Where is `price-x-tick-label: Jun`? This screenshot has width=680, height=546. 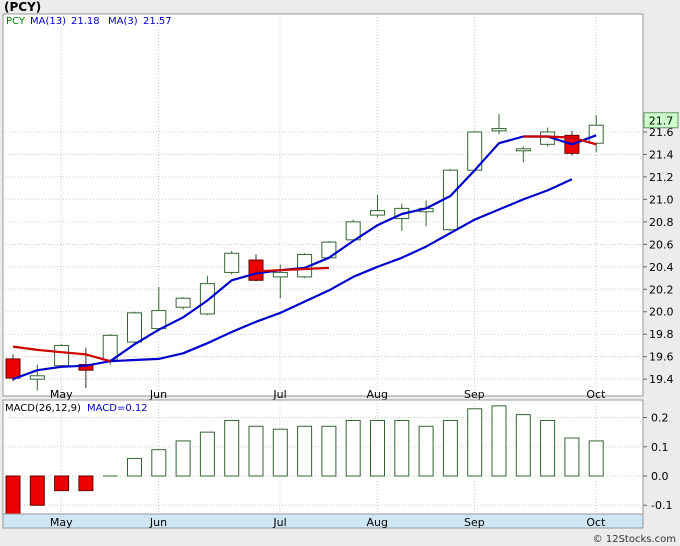 price-x-tick-label: Jun is located at coordinates (158, 394).